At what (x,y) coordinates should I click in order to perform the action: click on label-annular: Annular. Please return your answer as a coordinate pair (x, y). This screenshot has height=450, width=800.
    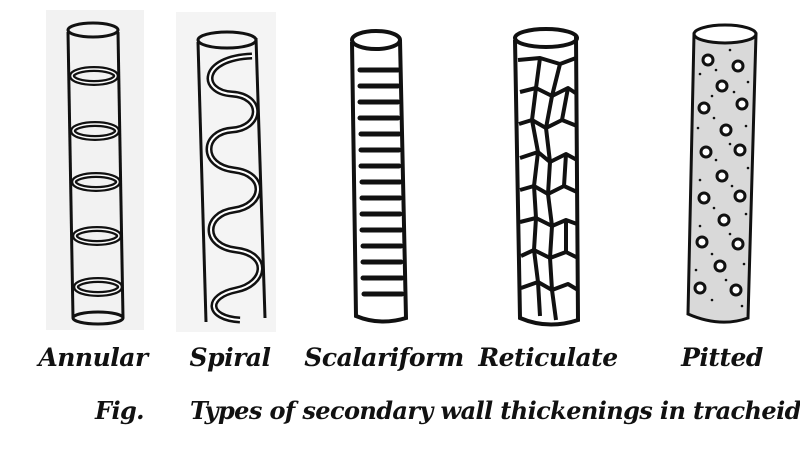
    Looking at the image, I should click on (93, 357).